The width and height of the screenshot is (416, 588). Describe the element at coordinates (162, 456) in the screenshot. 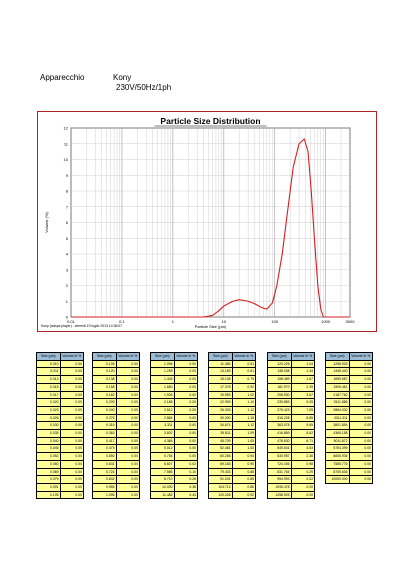

I see `cell-size: 5.754` at that location.